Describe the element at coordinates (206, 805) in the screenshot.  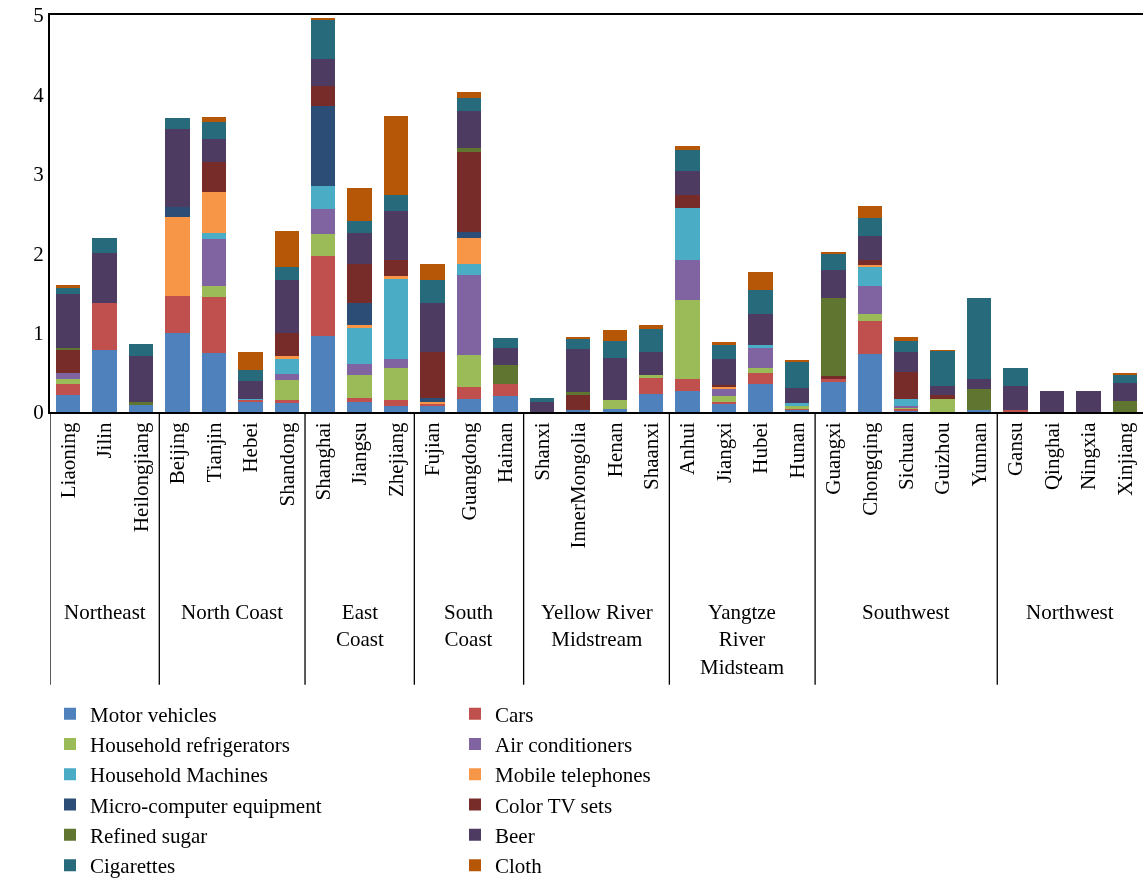
I see `legend-label: Micro-computer equipment` at that location.